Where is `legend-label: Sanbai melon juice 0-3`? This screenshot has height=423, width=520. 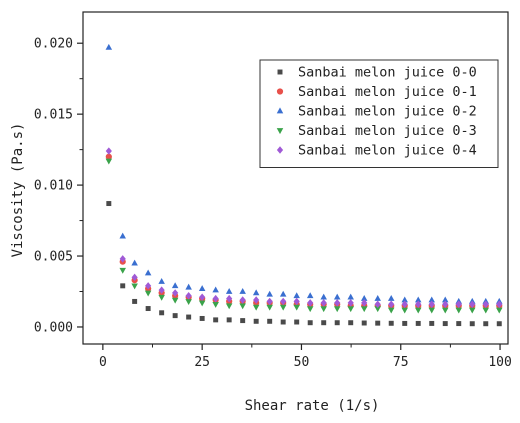 legend-label: Sanbai melon juice 0-3 is located at coordinates (387, 131).